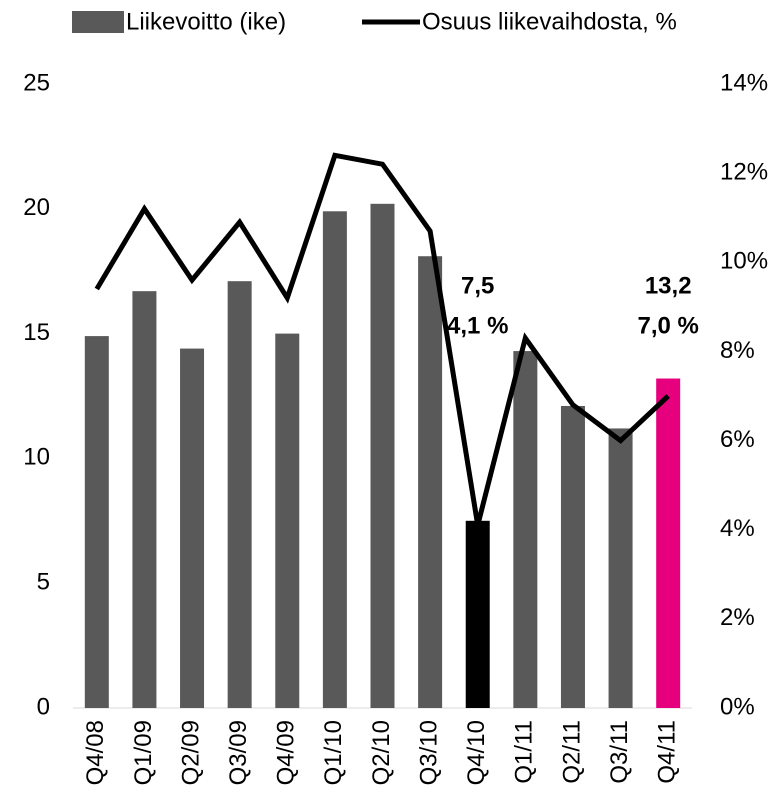 The width and height of the screenshot is (782, 810). I want to click on y-tick-label: 20, so click(36, 207).